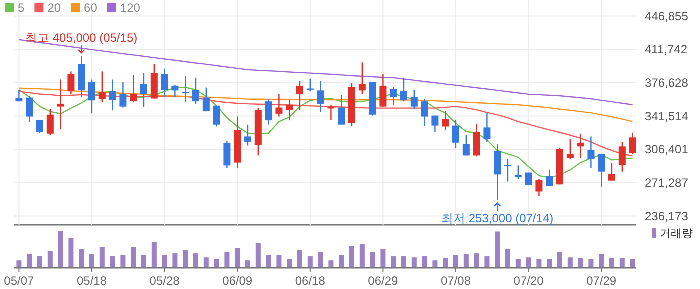 This screenshot has width=700, height=289. Describe the element at coordinates (21, 8) in the screenshot. I see `legend-label: 5` at that location.